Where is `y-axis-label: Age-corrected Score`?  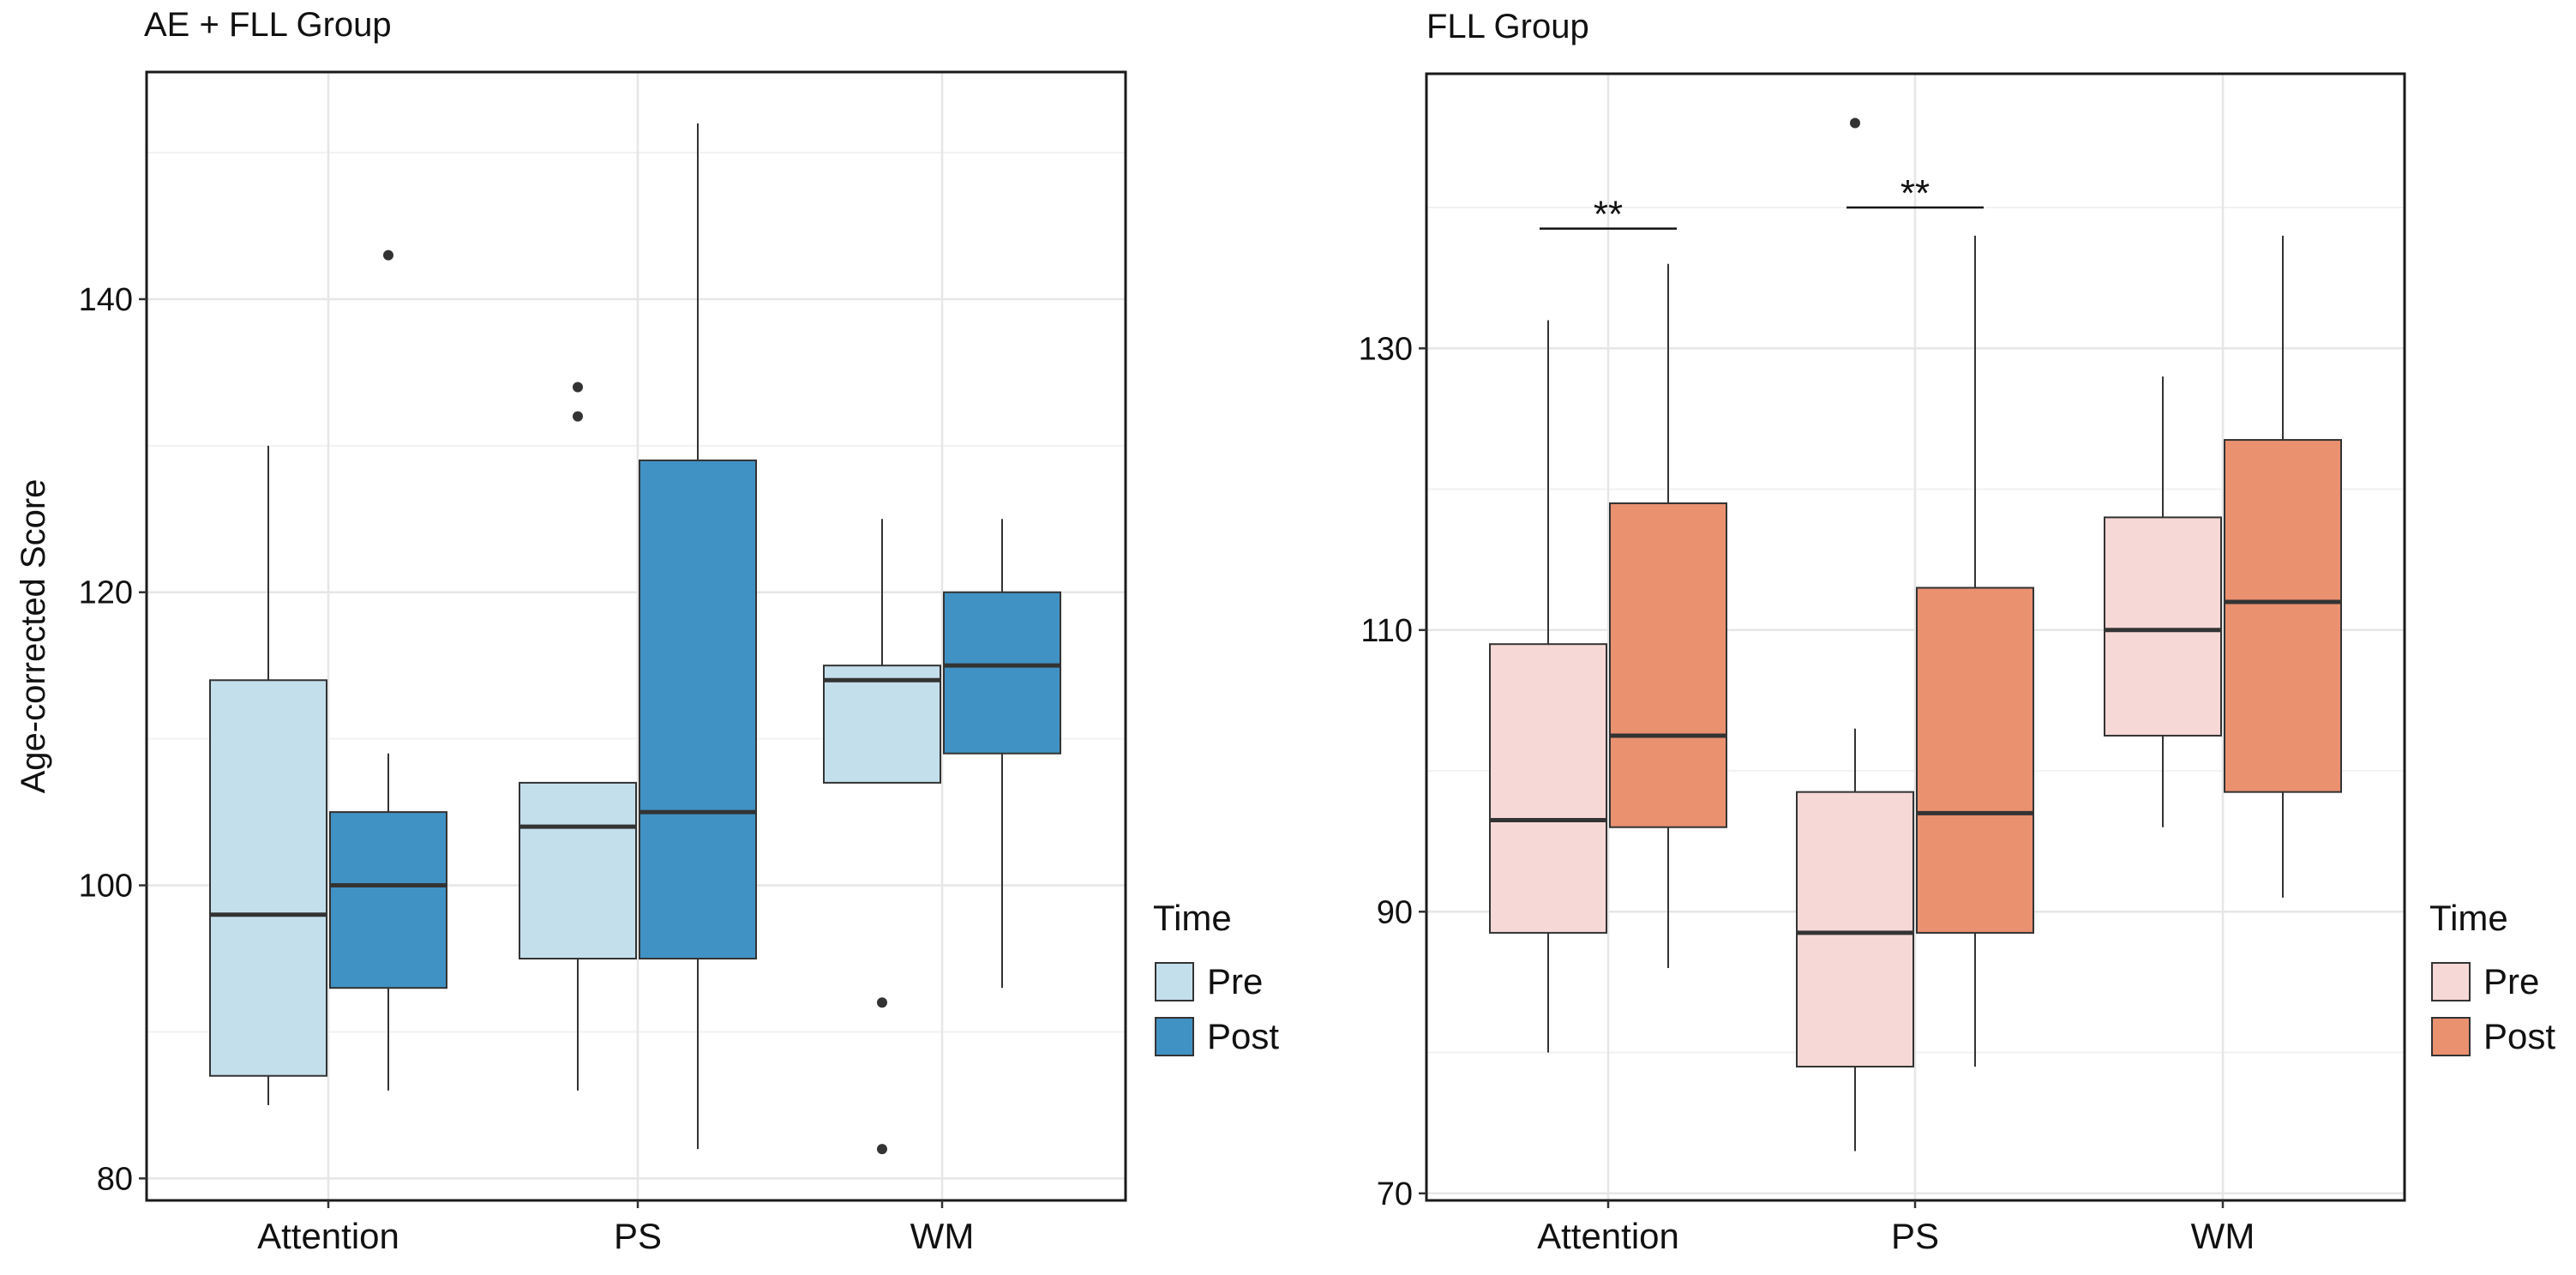
y-axis-label: Age-corrected Score is located at coordinates (33, 637).